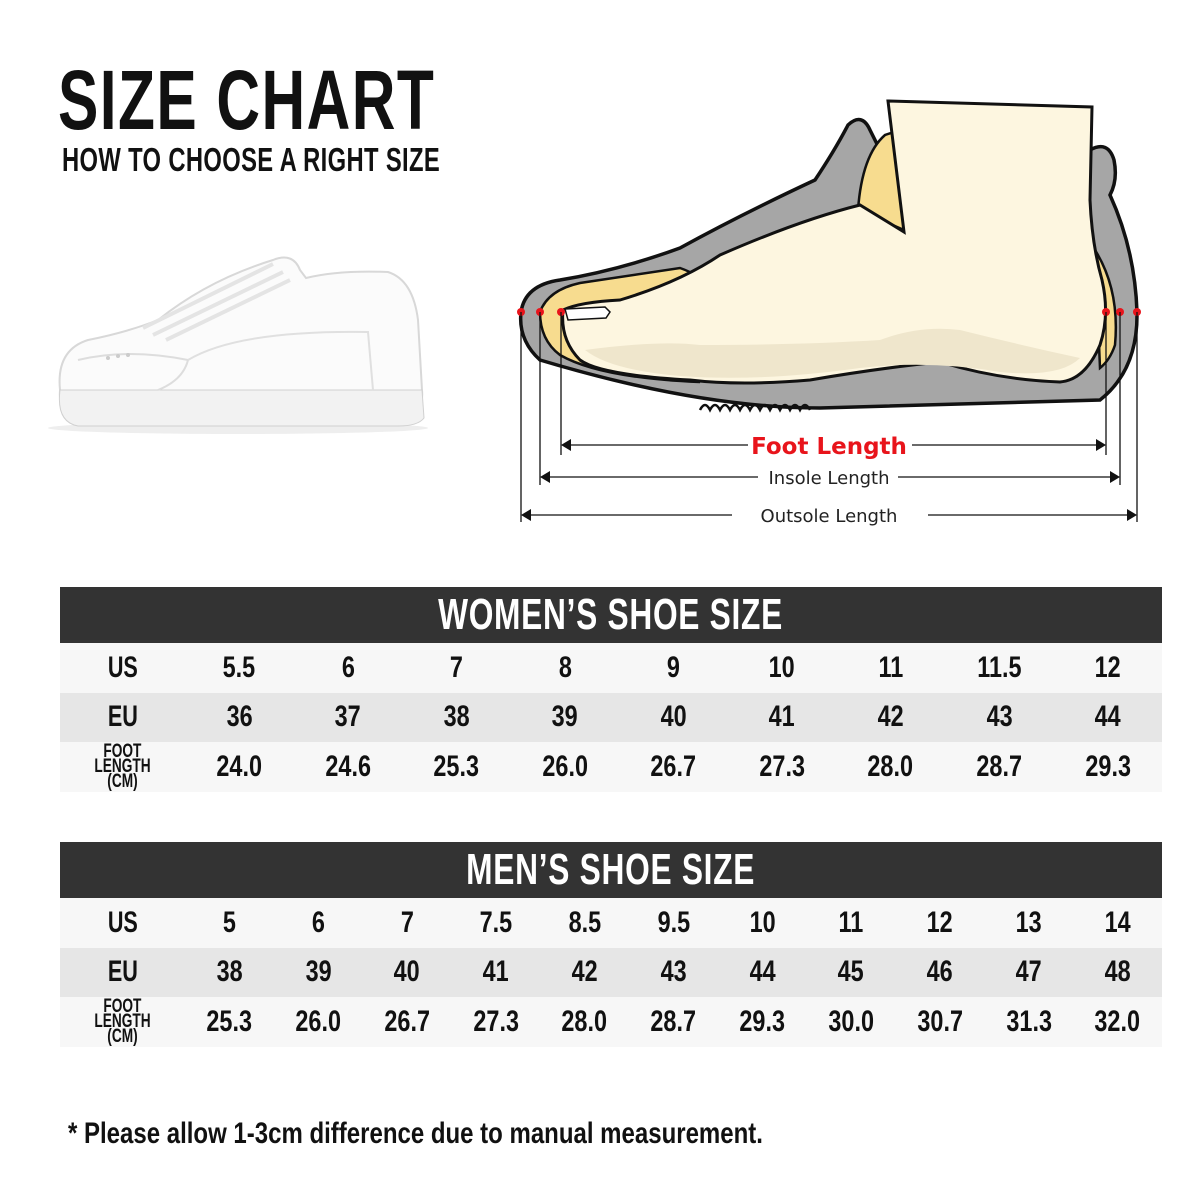 The height and width of the screenshot is (1200, 1200). What do you see at coordinates (755, 408) in the screenshot?
I see `outsole-tread` at bounding box center [755, 408].